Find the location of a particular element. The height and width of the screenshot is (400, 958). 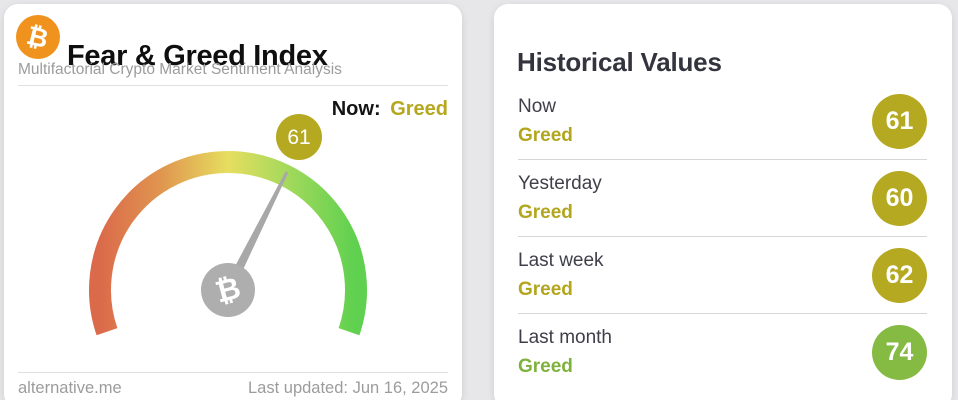

history-row-labels: Last week Greed is located at coordinates (561, 275).